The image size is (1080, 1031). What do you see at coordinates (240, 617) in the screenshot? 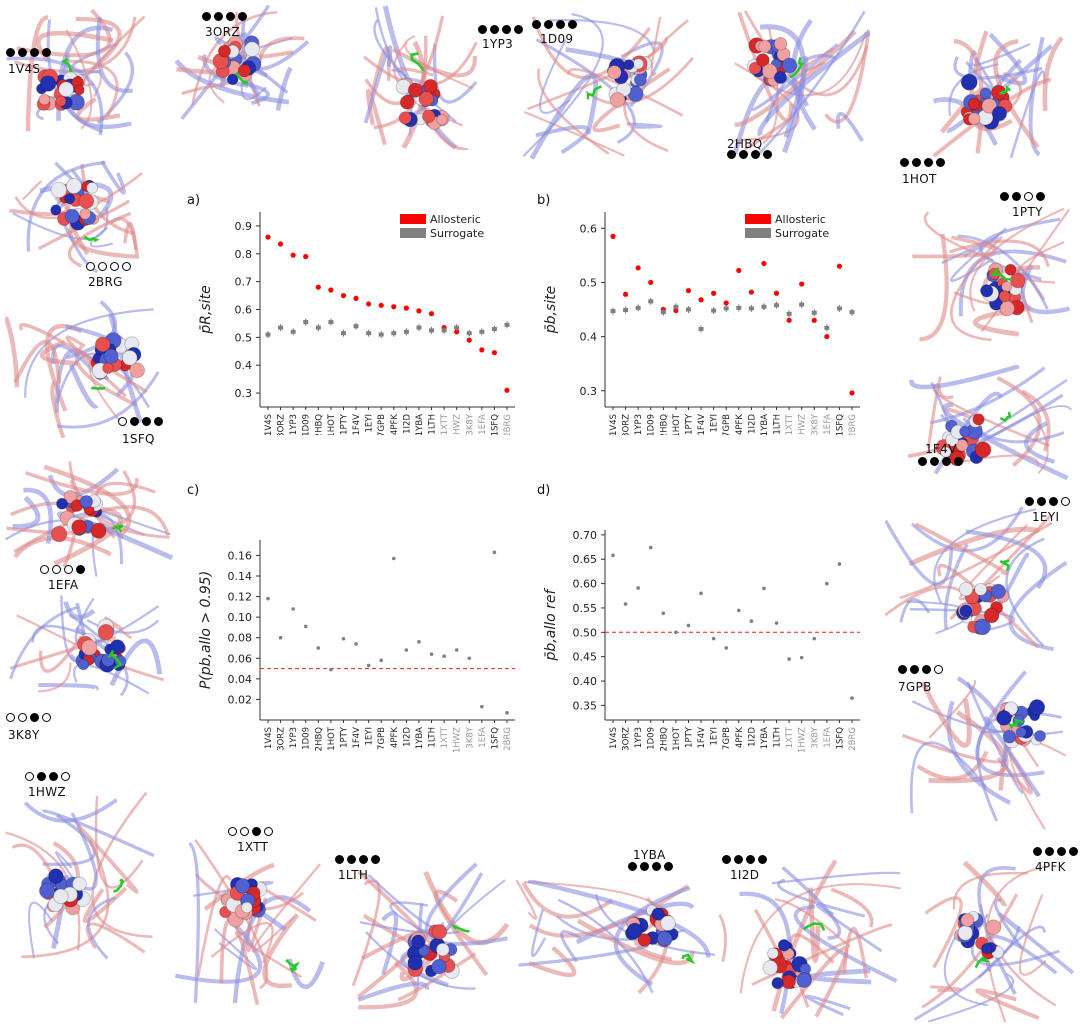
I see `y-tick-label: 0.10` at bounding box center [240, 617].